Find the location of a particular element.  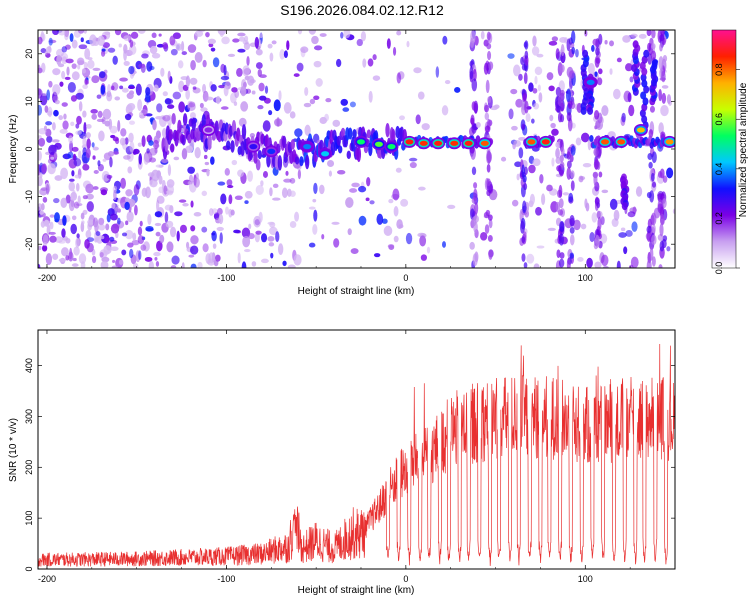

spectrogram-y-label: Frequency (Hz) is located at coordinates (13, 149).